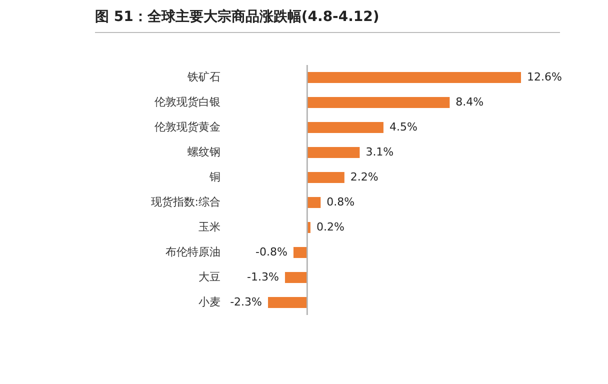 The width and height of the screenshot is (608, 384). What do you see at coordinates (209, 227) in the screenshot?
I see `y-tick-label: 玉米` at bounding box center [209, 227].